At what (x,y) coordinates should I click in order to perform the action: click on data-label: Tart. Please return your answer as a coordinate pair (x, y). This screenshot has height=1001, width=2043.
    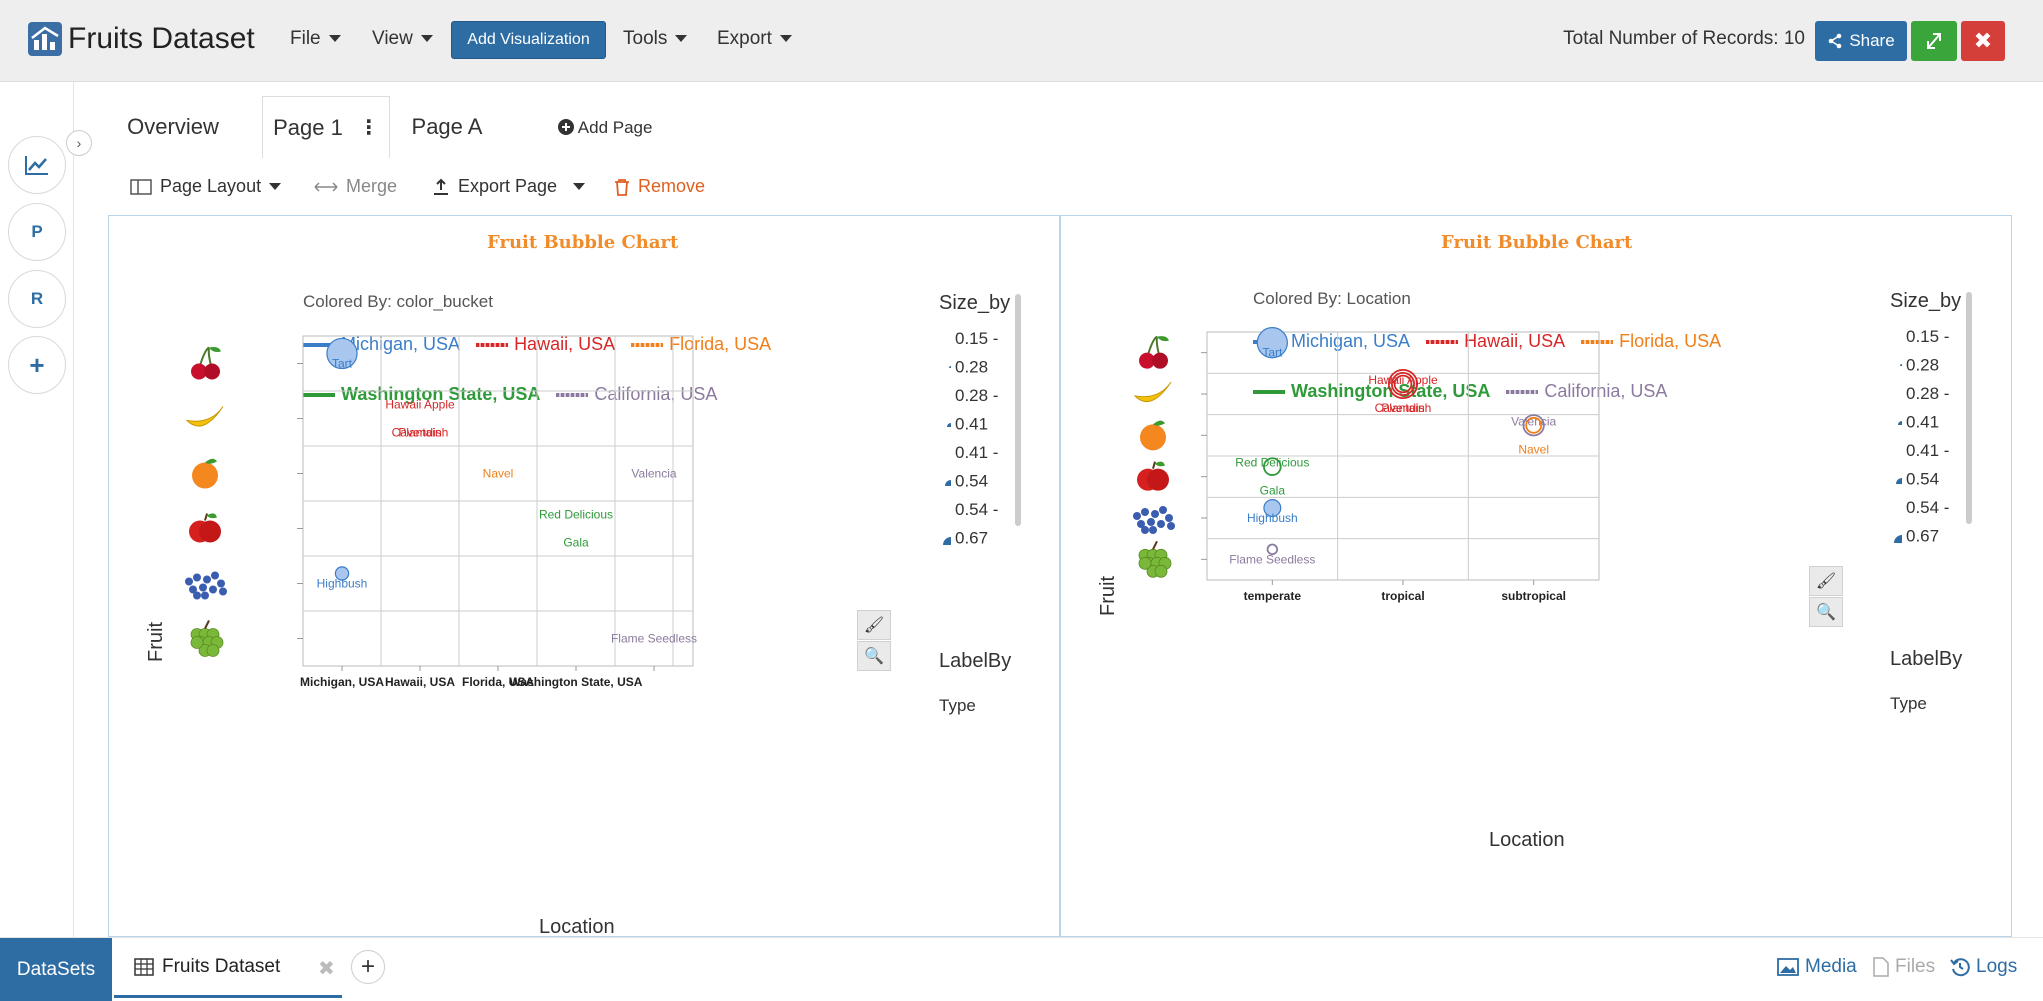
    Looking at the image, I should click on (1272, 353).